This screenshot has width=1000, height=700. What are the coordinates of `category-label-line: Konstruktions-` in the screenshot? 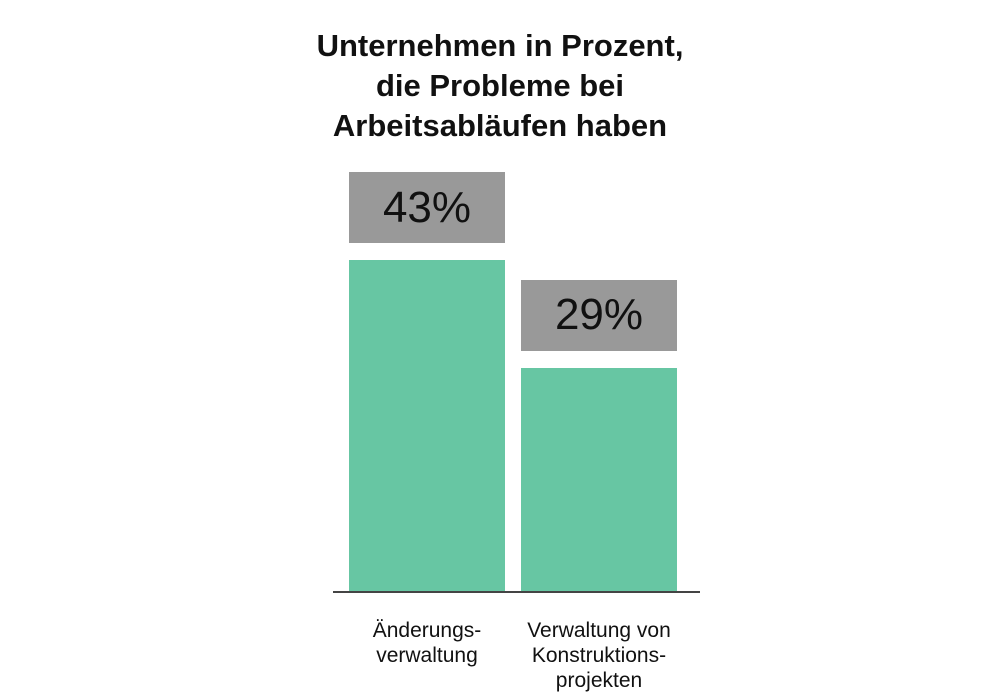 It's located at (599, 655).